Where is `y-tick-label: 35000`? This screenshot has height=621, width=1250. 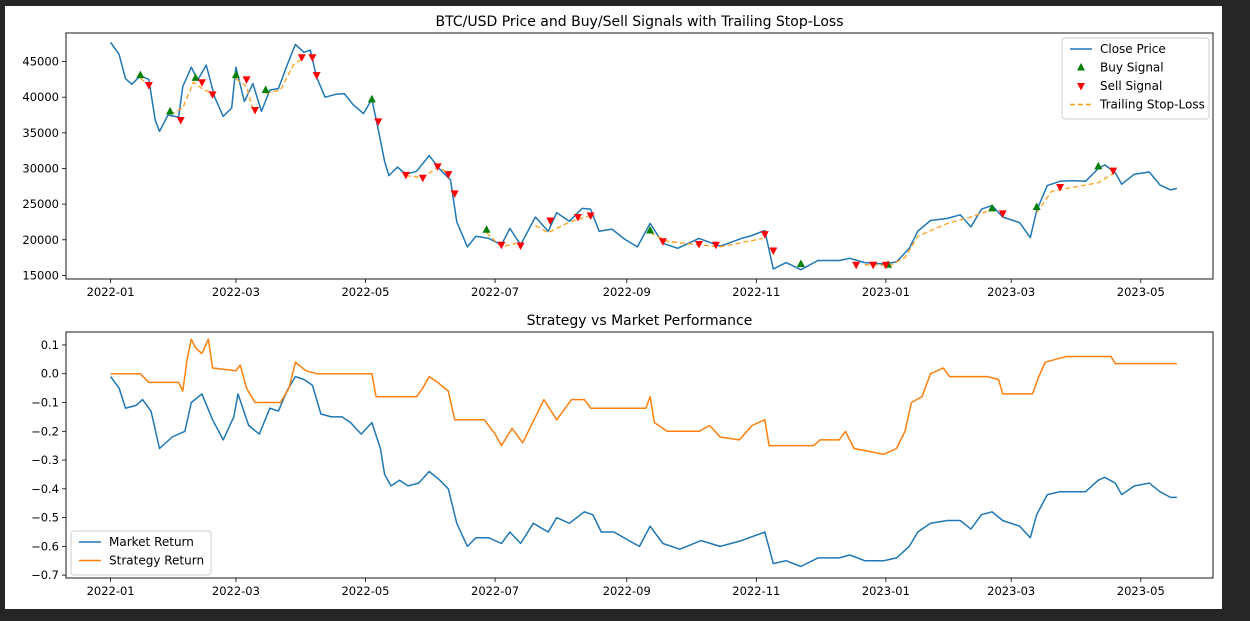
y-tick-label: 35000 is located at coordinates (40, 133).